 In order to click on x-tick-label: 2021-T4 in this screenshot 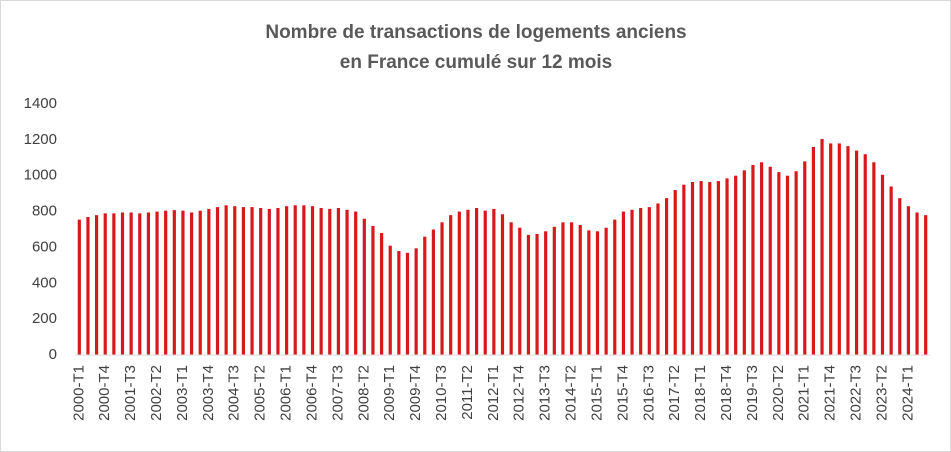, I will do `click(830, 393)`.